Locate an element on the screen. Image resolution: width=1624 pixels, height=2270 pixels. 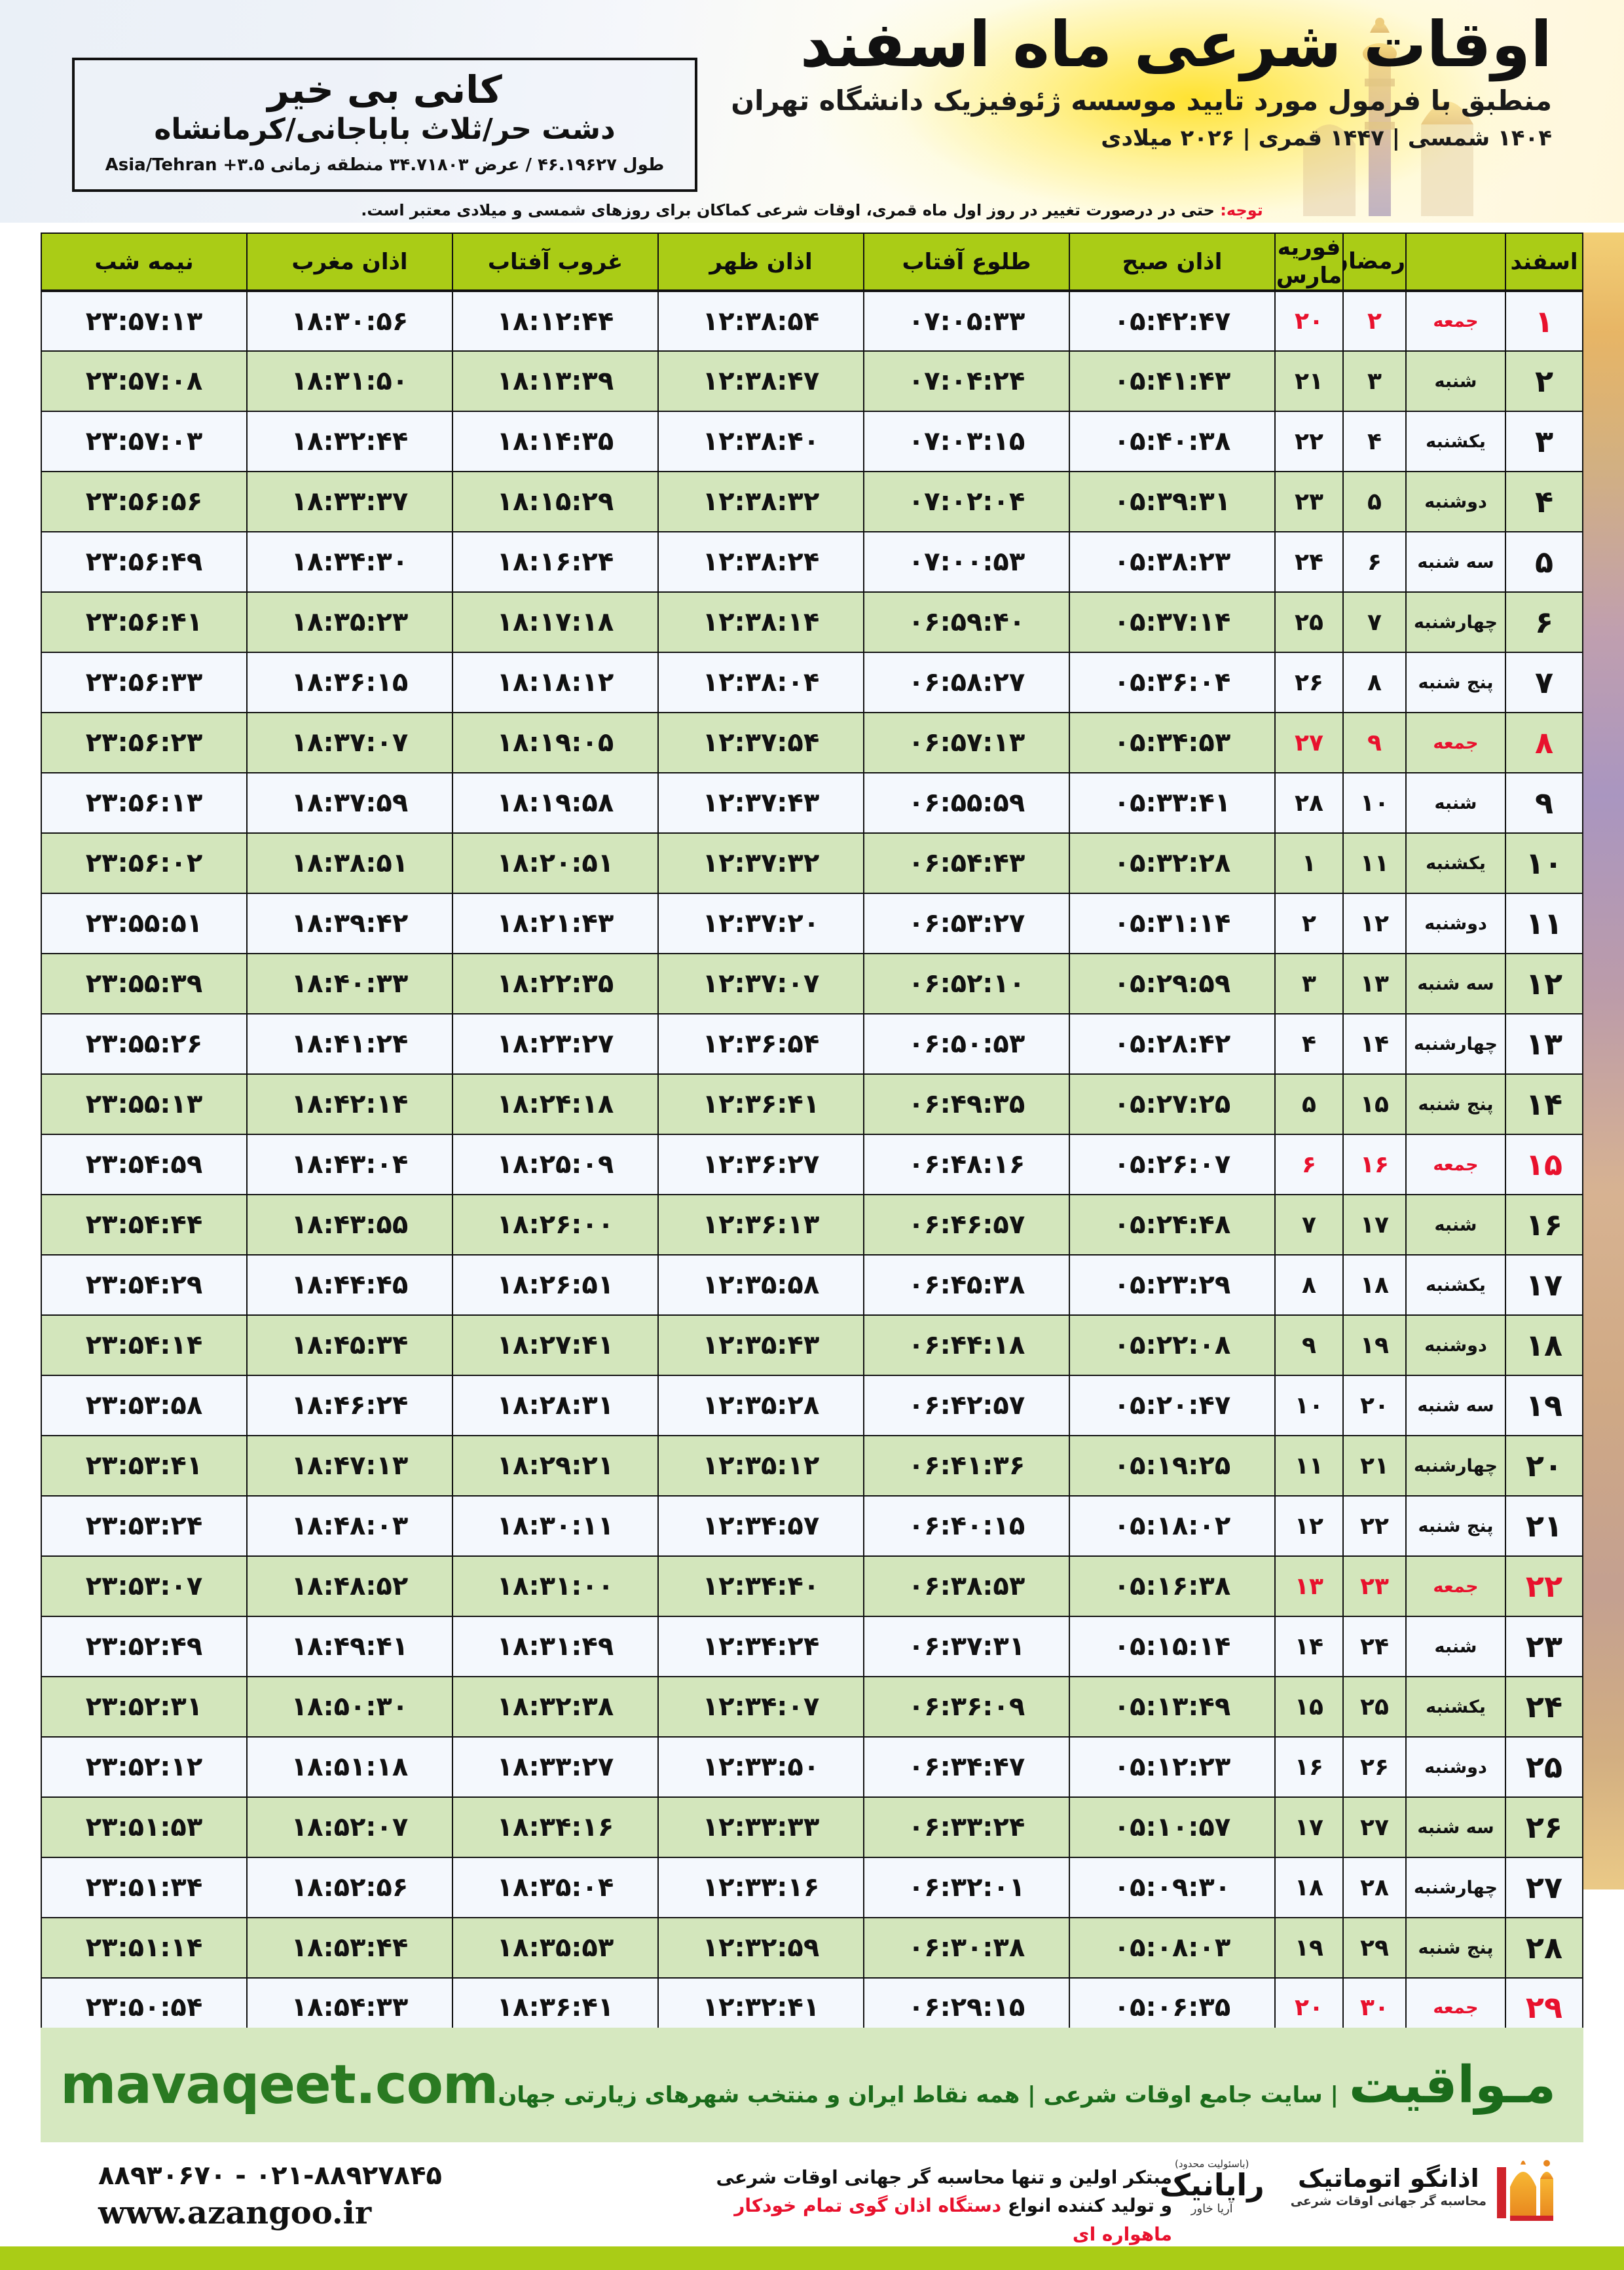
cell-gregorian: ۳ is located at coordinates (1309, 983).